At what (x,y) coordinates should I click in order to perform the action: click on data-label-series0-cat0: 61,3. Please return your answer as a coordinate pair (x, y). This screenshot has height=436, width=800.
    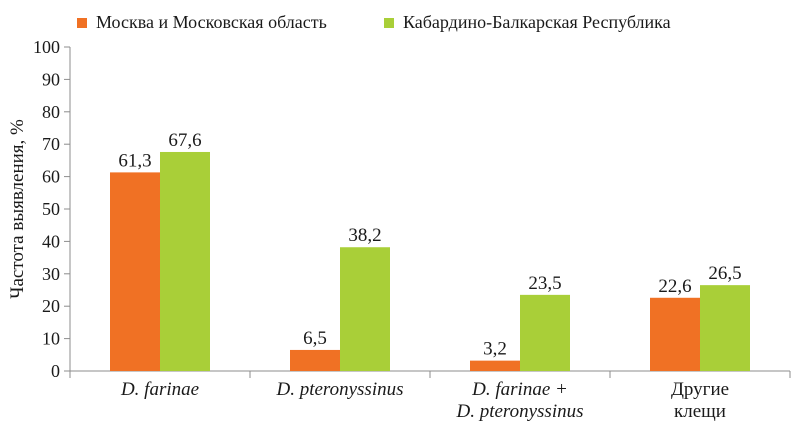
    Looking at the image, I should click on (134, 160).